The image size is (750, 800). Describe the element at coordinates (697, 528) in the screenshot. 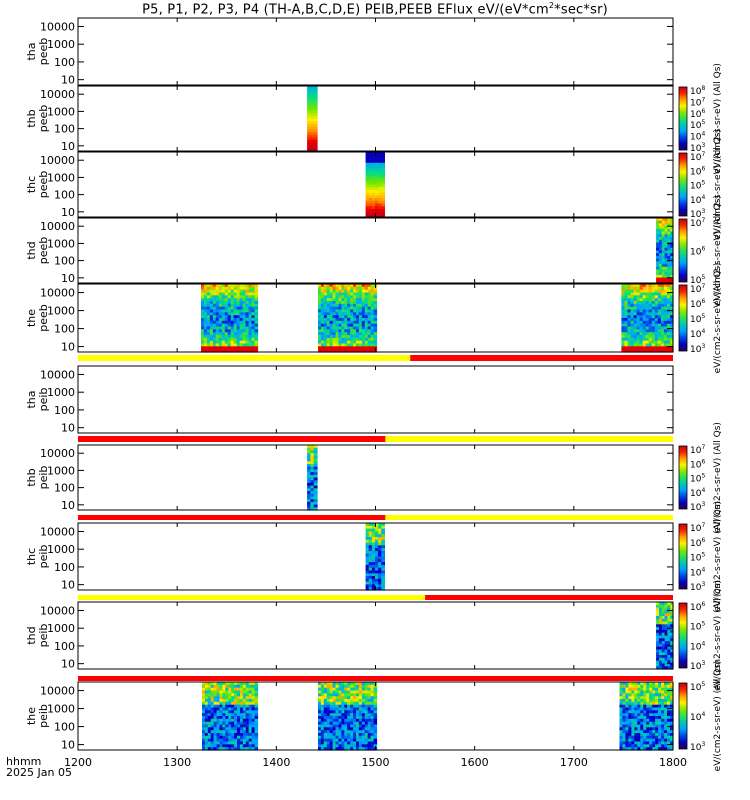

I see `colorbar-label: 107` at that location.